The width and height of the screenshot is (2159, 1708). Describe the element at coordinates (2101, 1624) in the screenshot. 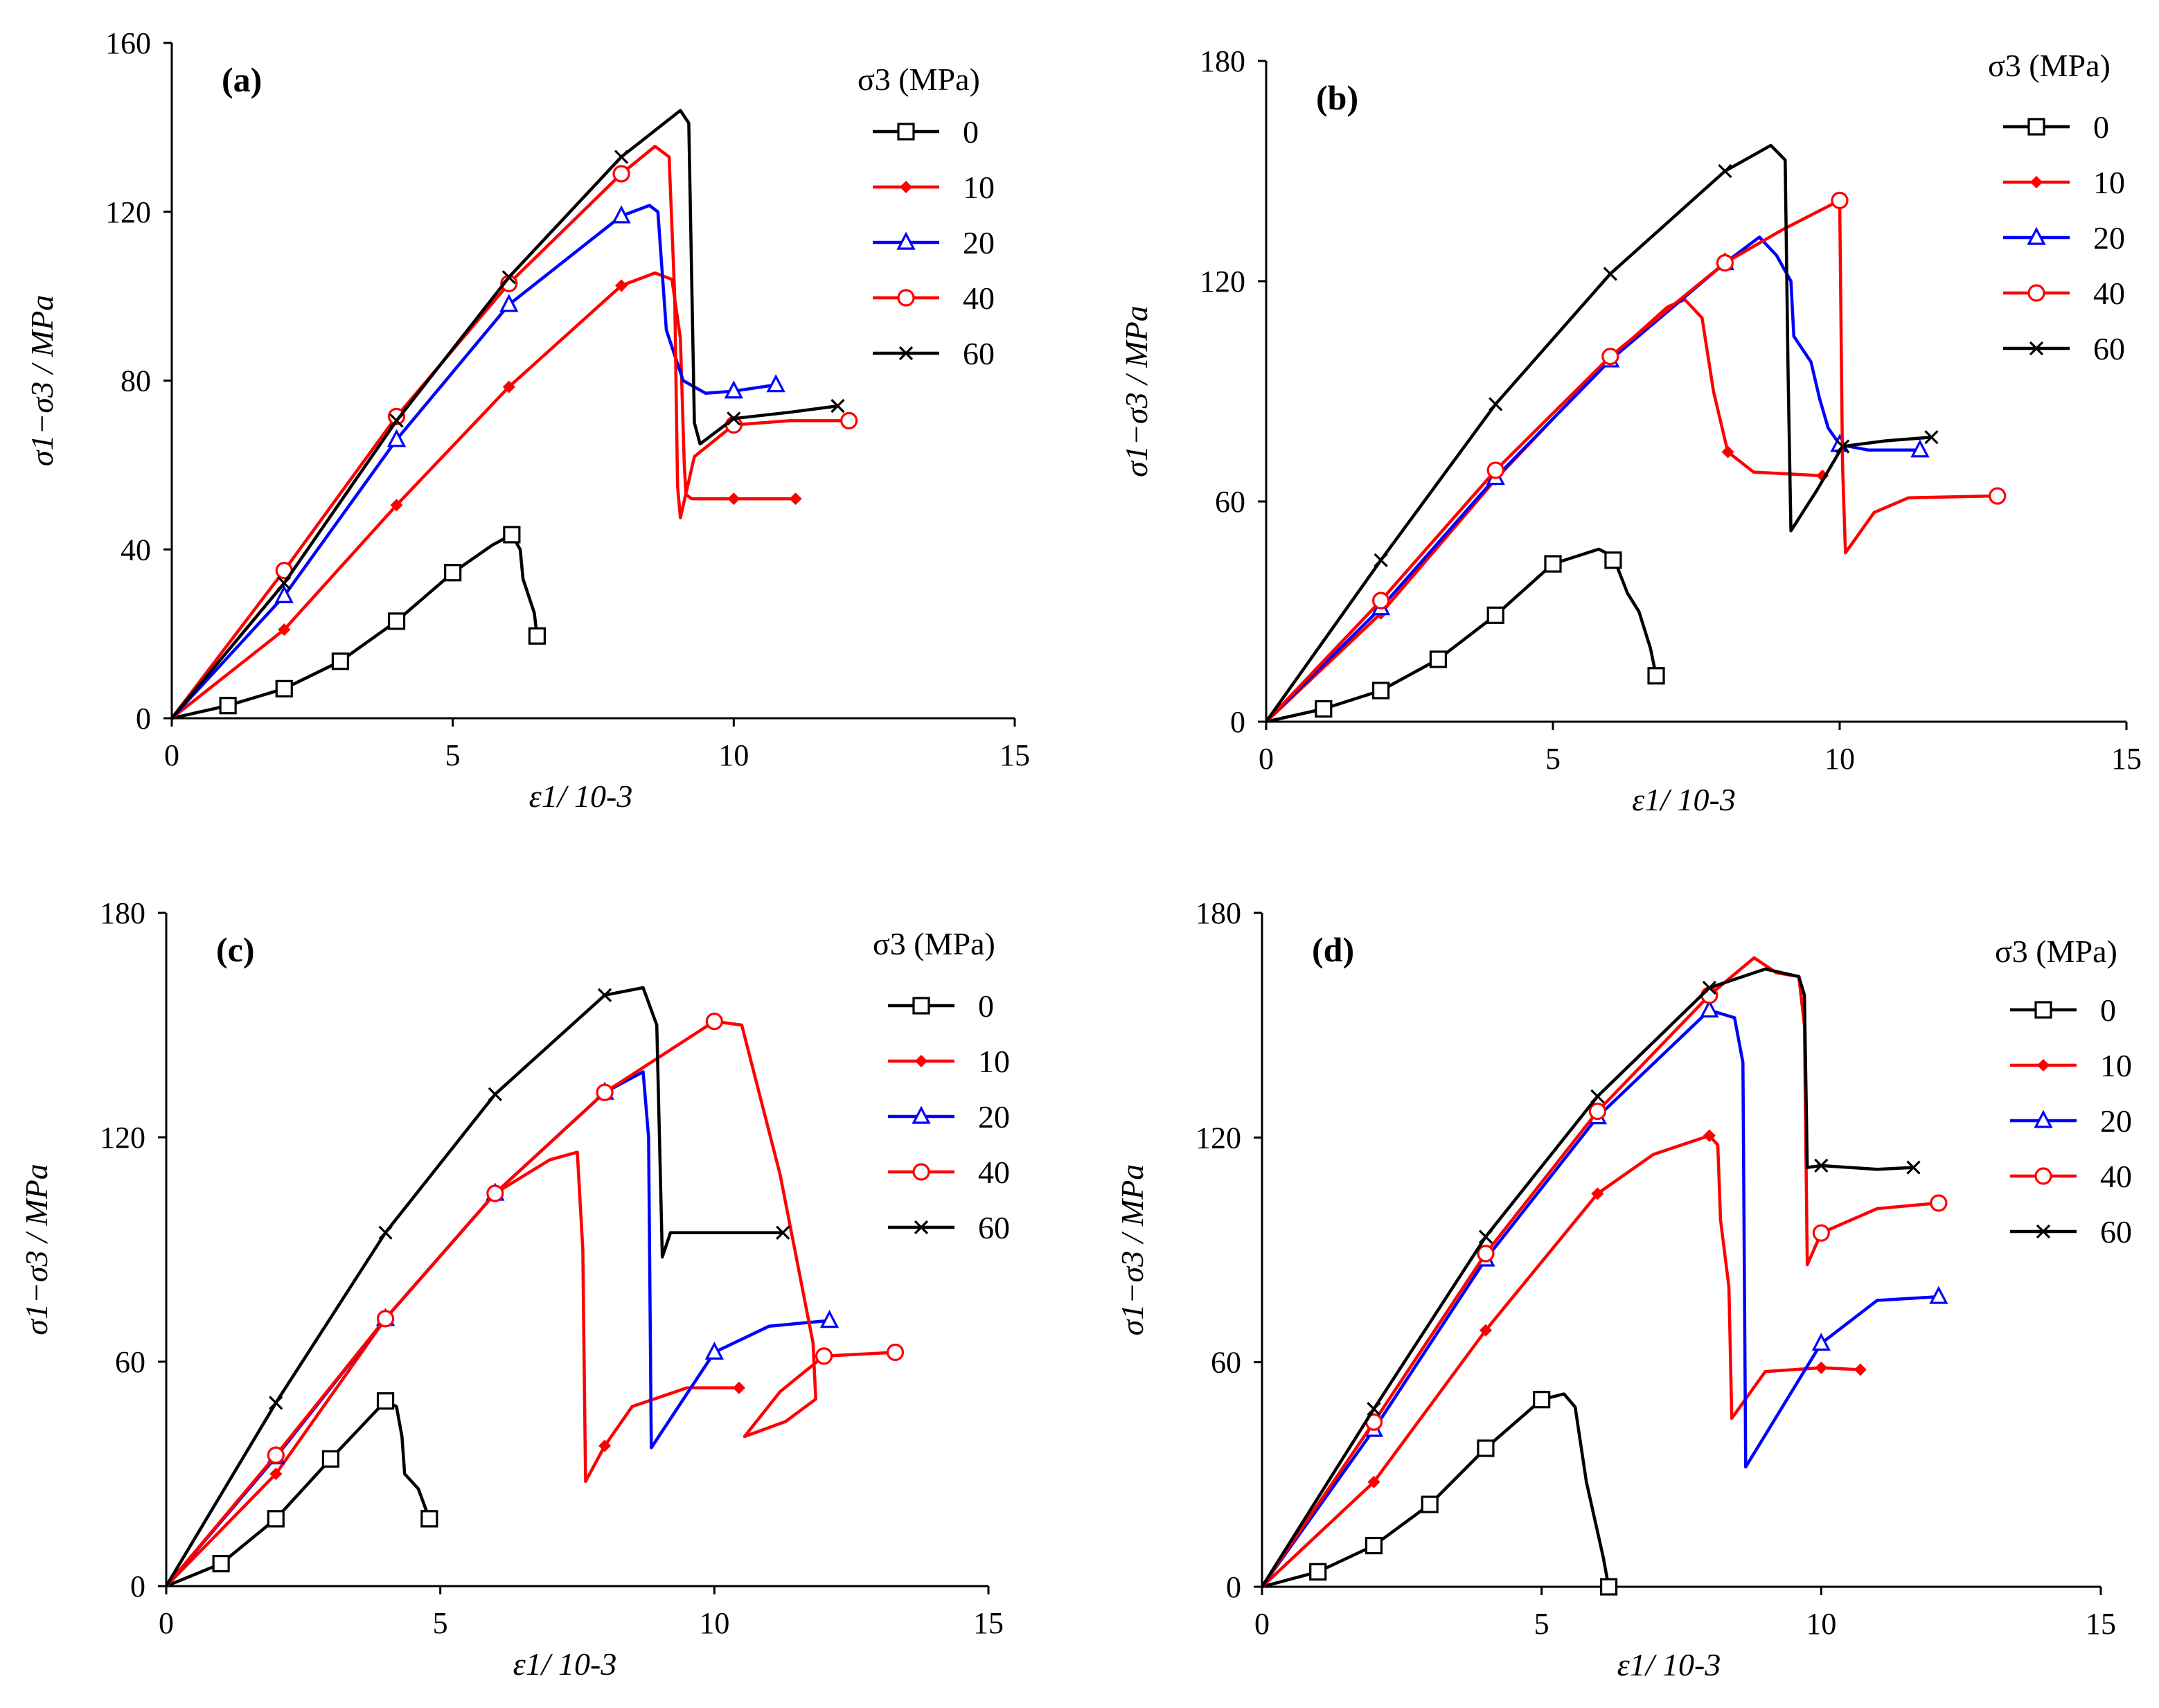

I see `x-tick-label: 15` at that location.